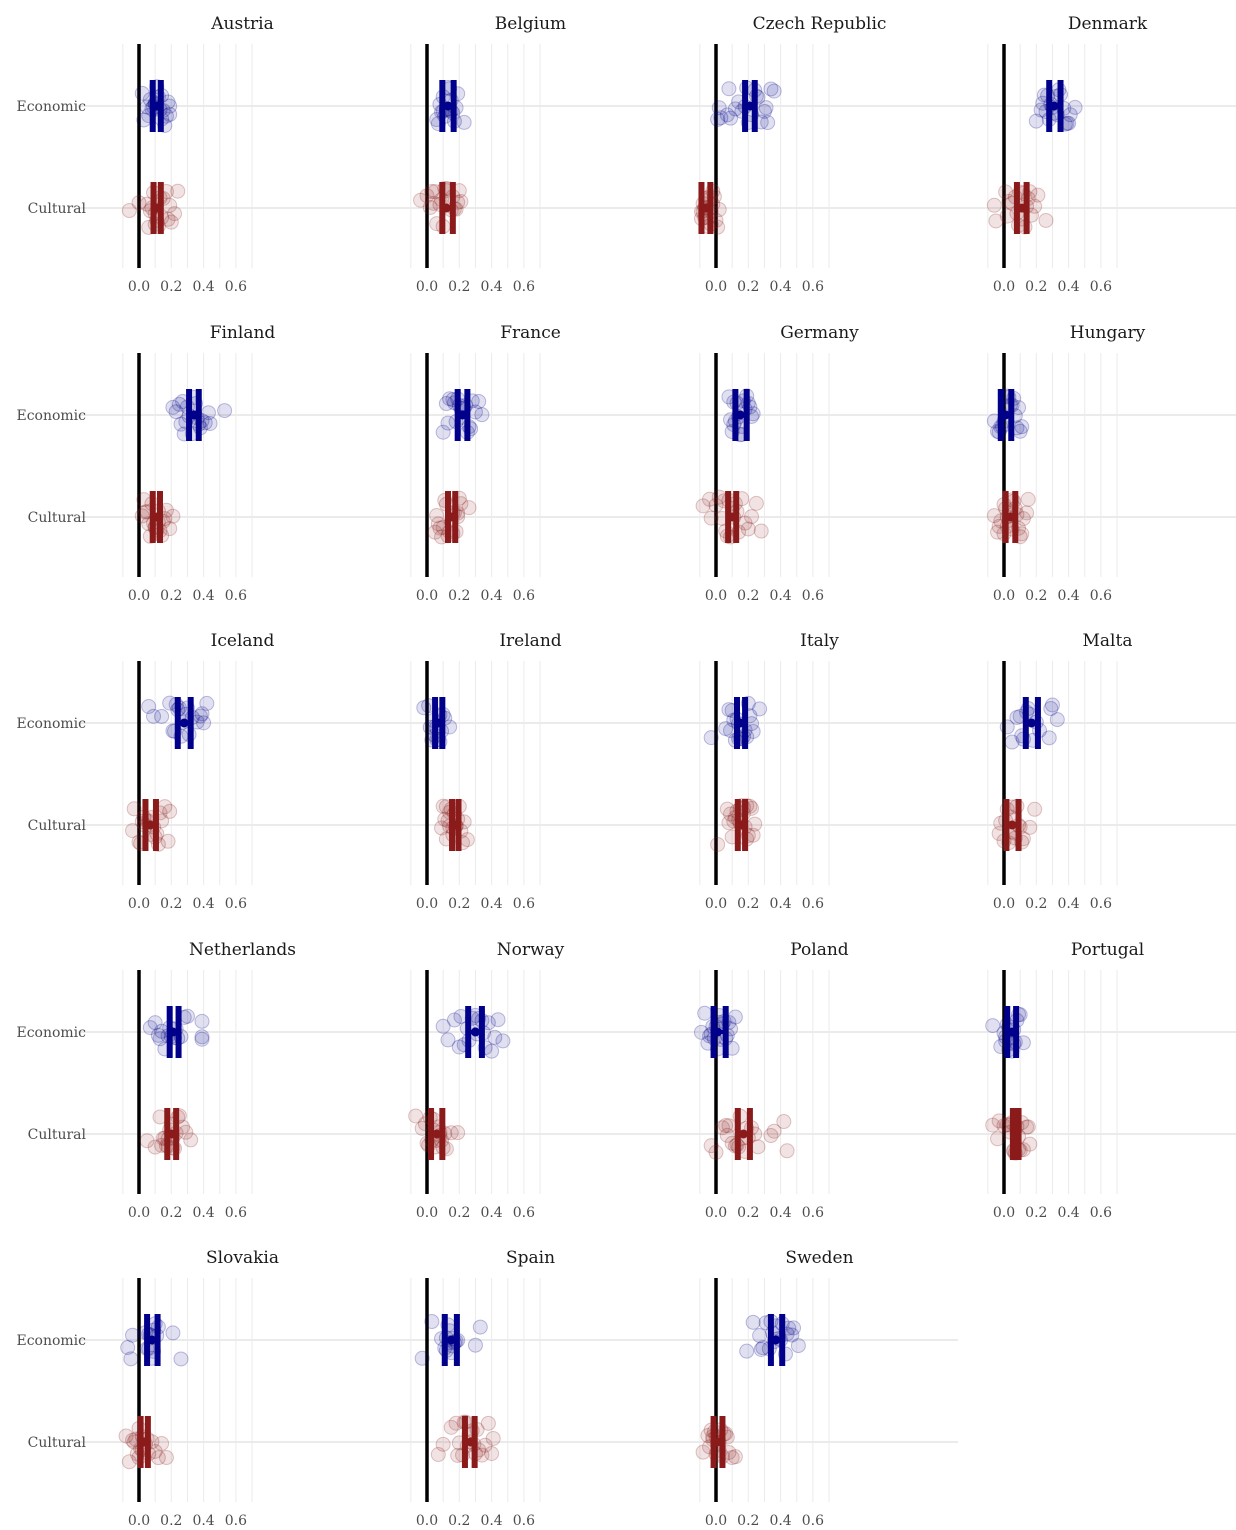 This screenshot has height=1530, width=1236. Describe the element at coordinates (819, 1258) in the screenshot. I see `panel-title: Sweden` at that location.